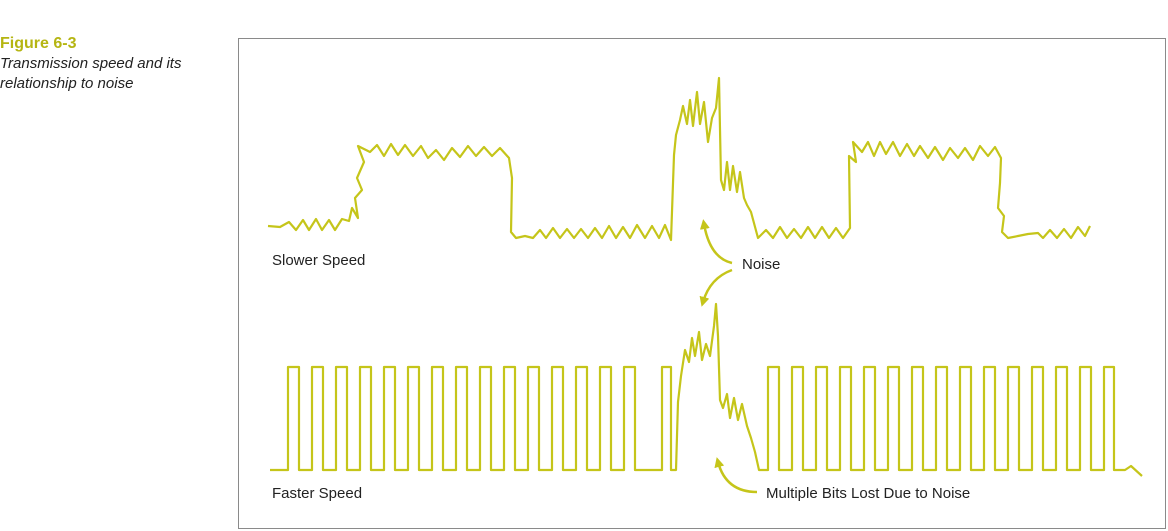 This screenshot has width=1168, height=531. I want to click on multiple-bits-lost-label: Multiple Bits Lost Due to Noise, so click(868, 493).